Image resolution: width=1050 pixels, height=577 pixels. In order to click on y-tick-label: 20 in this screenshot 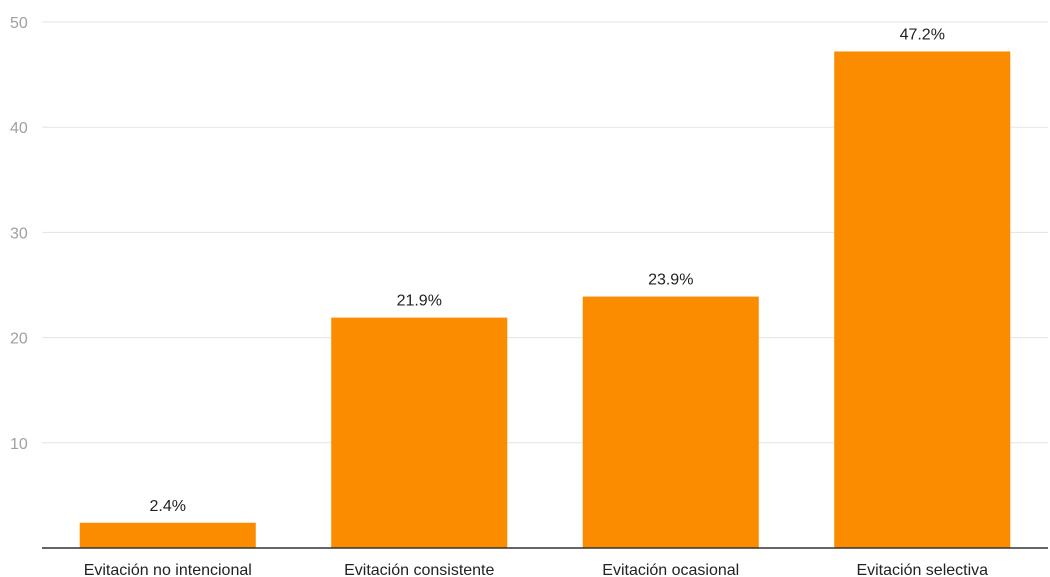, I will do `click(19, 339)`.